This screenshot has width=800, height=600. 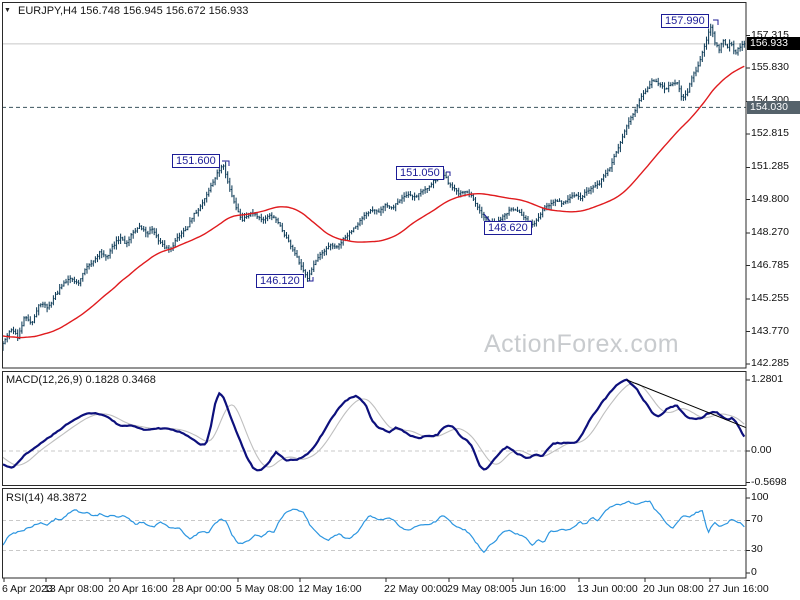 I want to click on current-price-badge: 156.933, so click(x=773, y=43).